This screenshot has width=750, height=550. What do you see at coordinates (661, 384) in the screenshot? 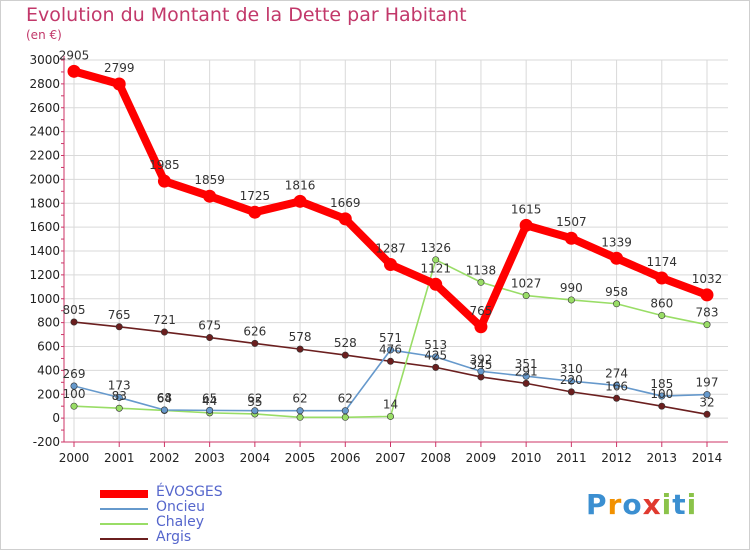
I see `data-label: 185` at bounding box center [661, 384].